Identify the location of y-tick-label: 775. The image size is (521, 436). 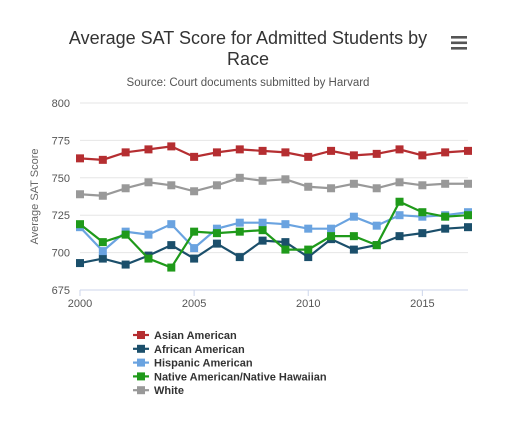
(61, 141).